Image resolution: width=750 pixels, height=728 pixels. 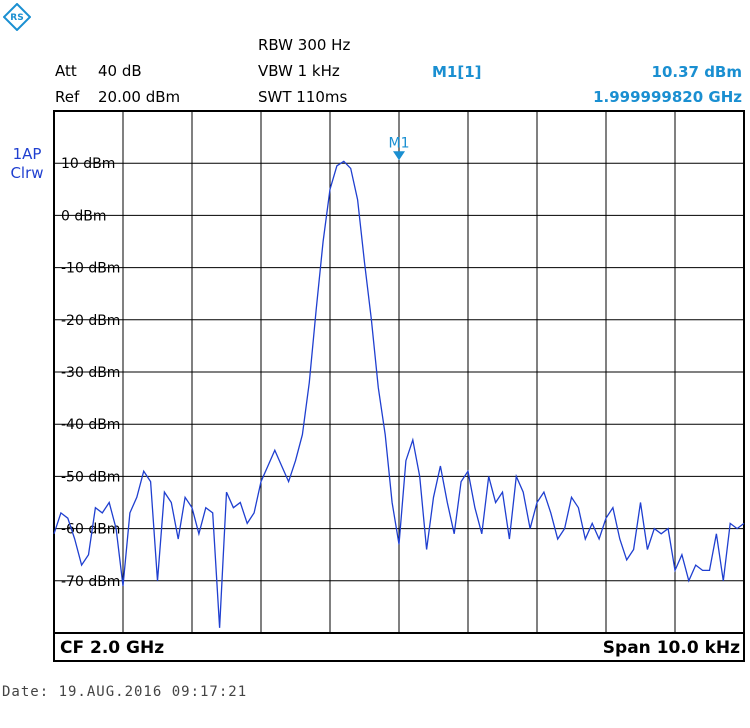 I want to click on y-tick-label: -20 dBm, so click(x=90, y=321).